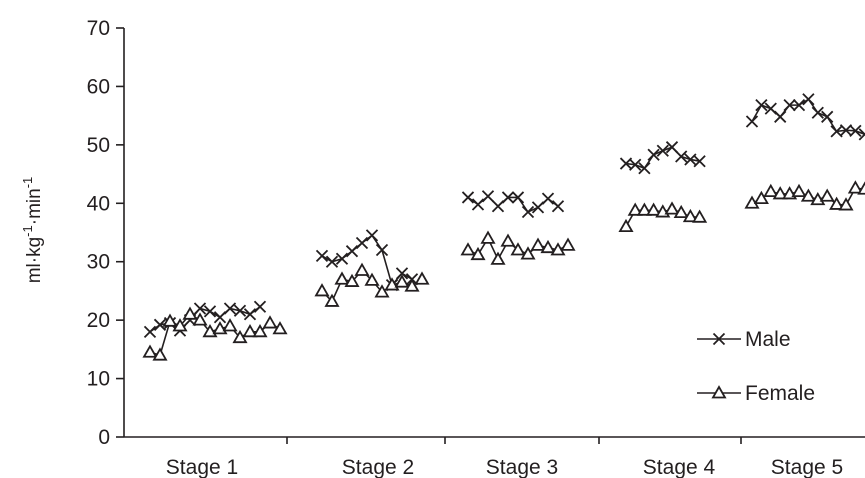  I want to click on x-axis-ticks: Stage 1 Stage 2 Stage 3 Stage 4 Stage 5, so click(504, 457).